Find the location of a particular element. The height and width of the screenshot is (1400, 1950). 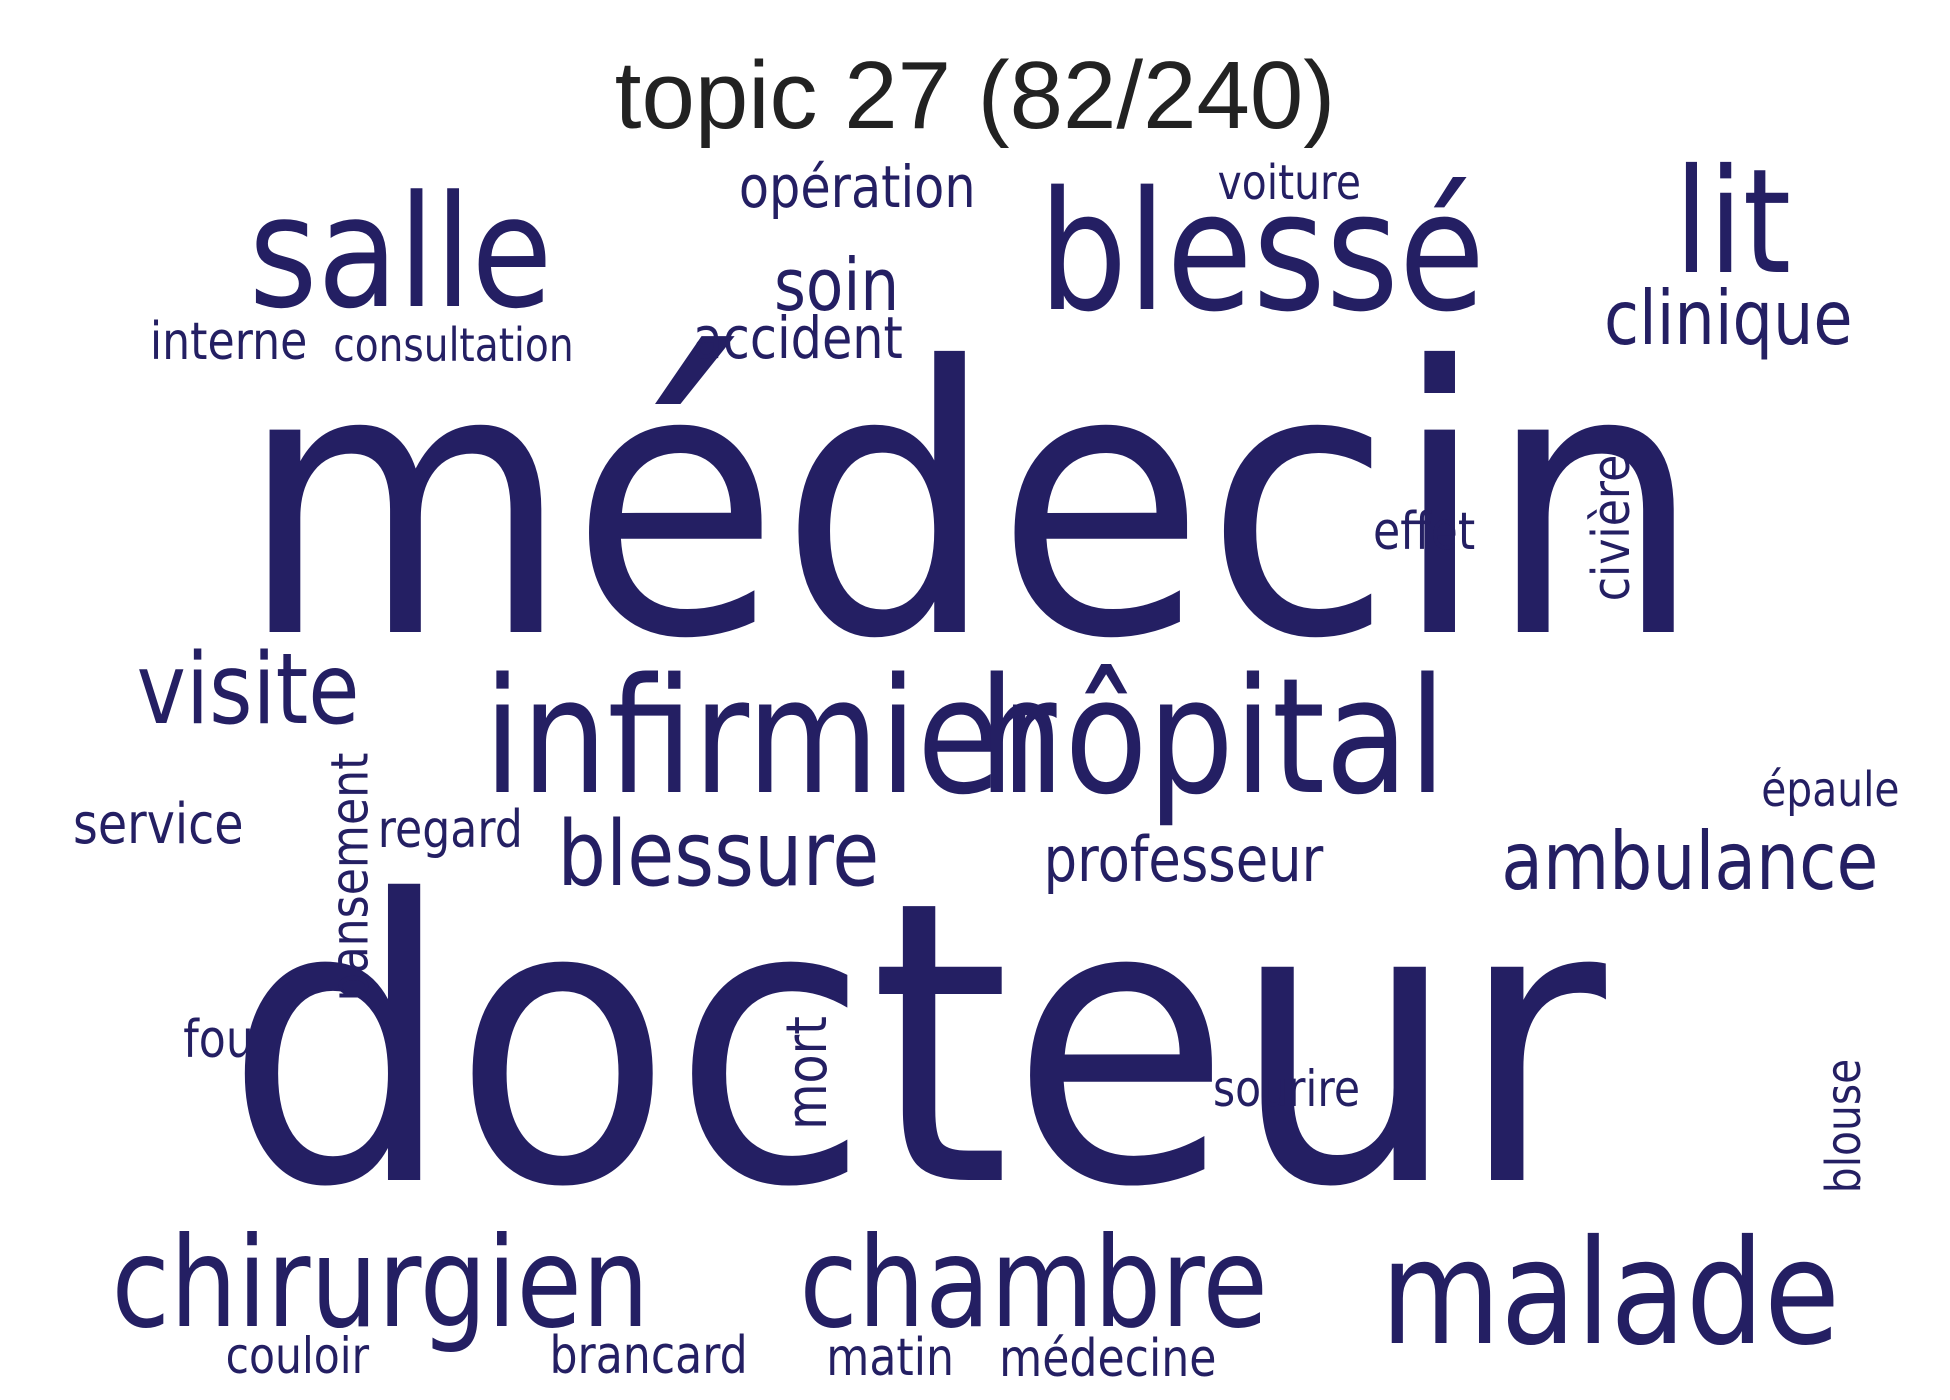

word-blessure: blessure is located at coordinates (717, 854).